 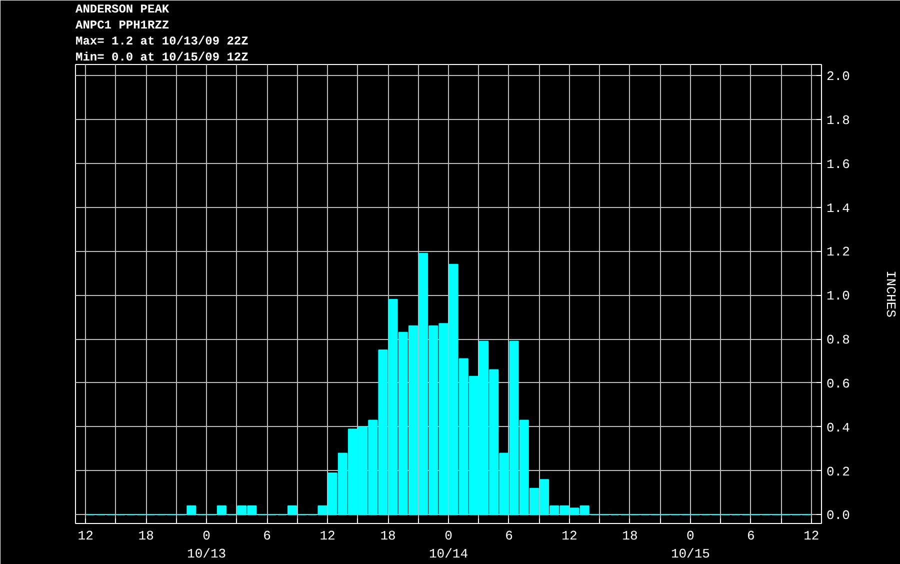 What do you see at coordinates (890, 294) in the screenshot?
I see `y-axis-title: INCHES` at bounding box center [890, 294].